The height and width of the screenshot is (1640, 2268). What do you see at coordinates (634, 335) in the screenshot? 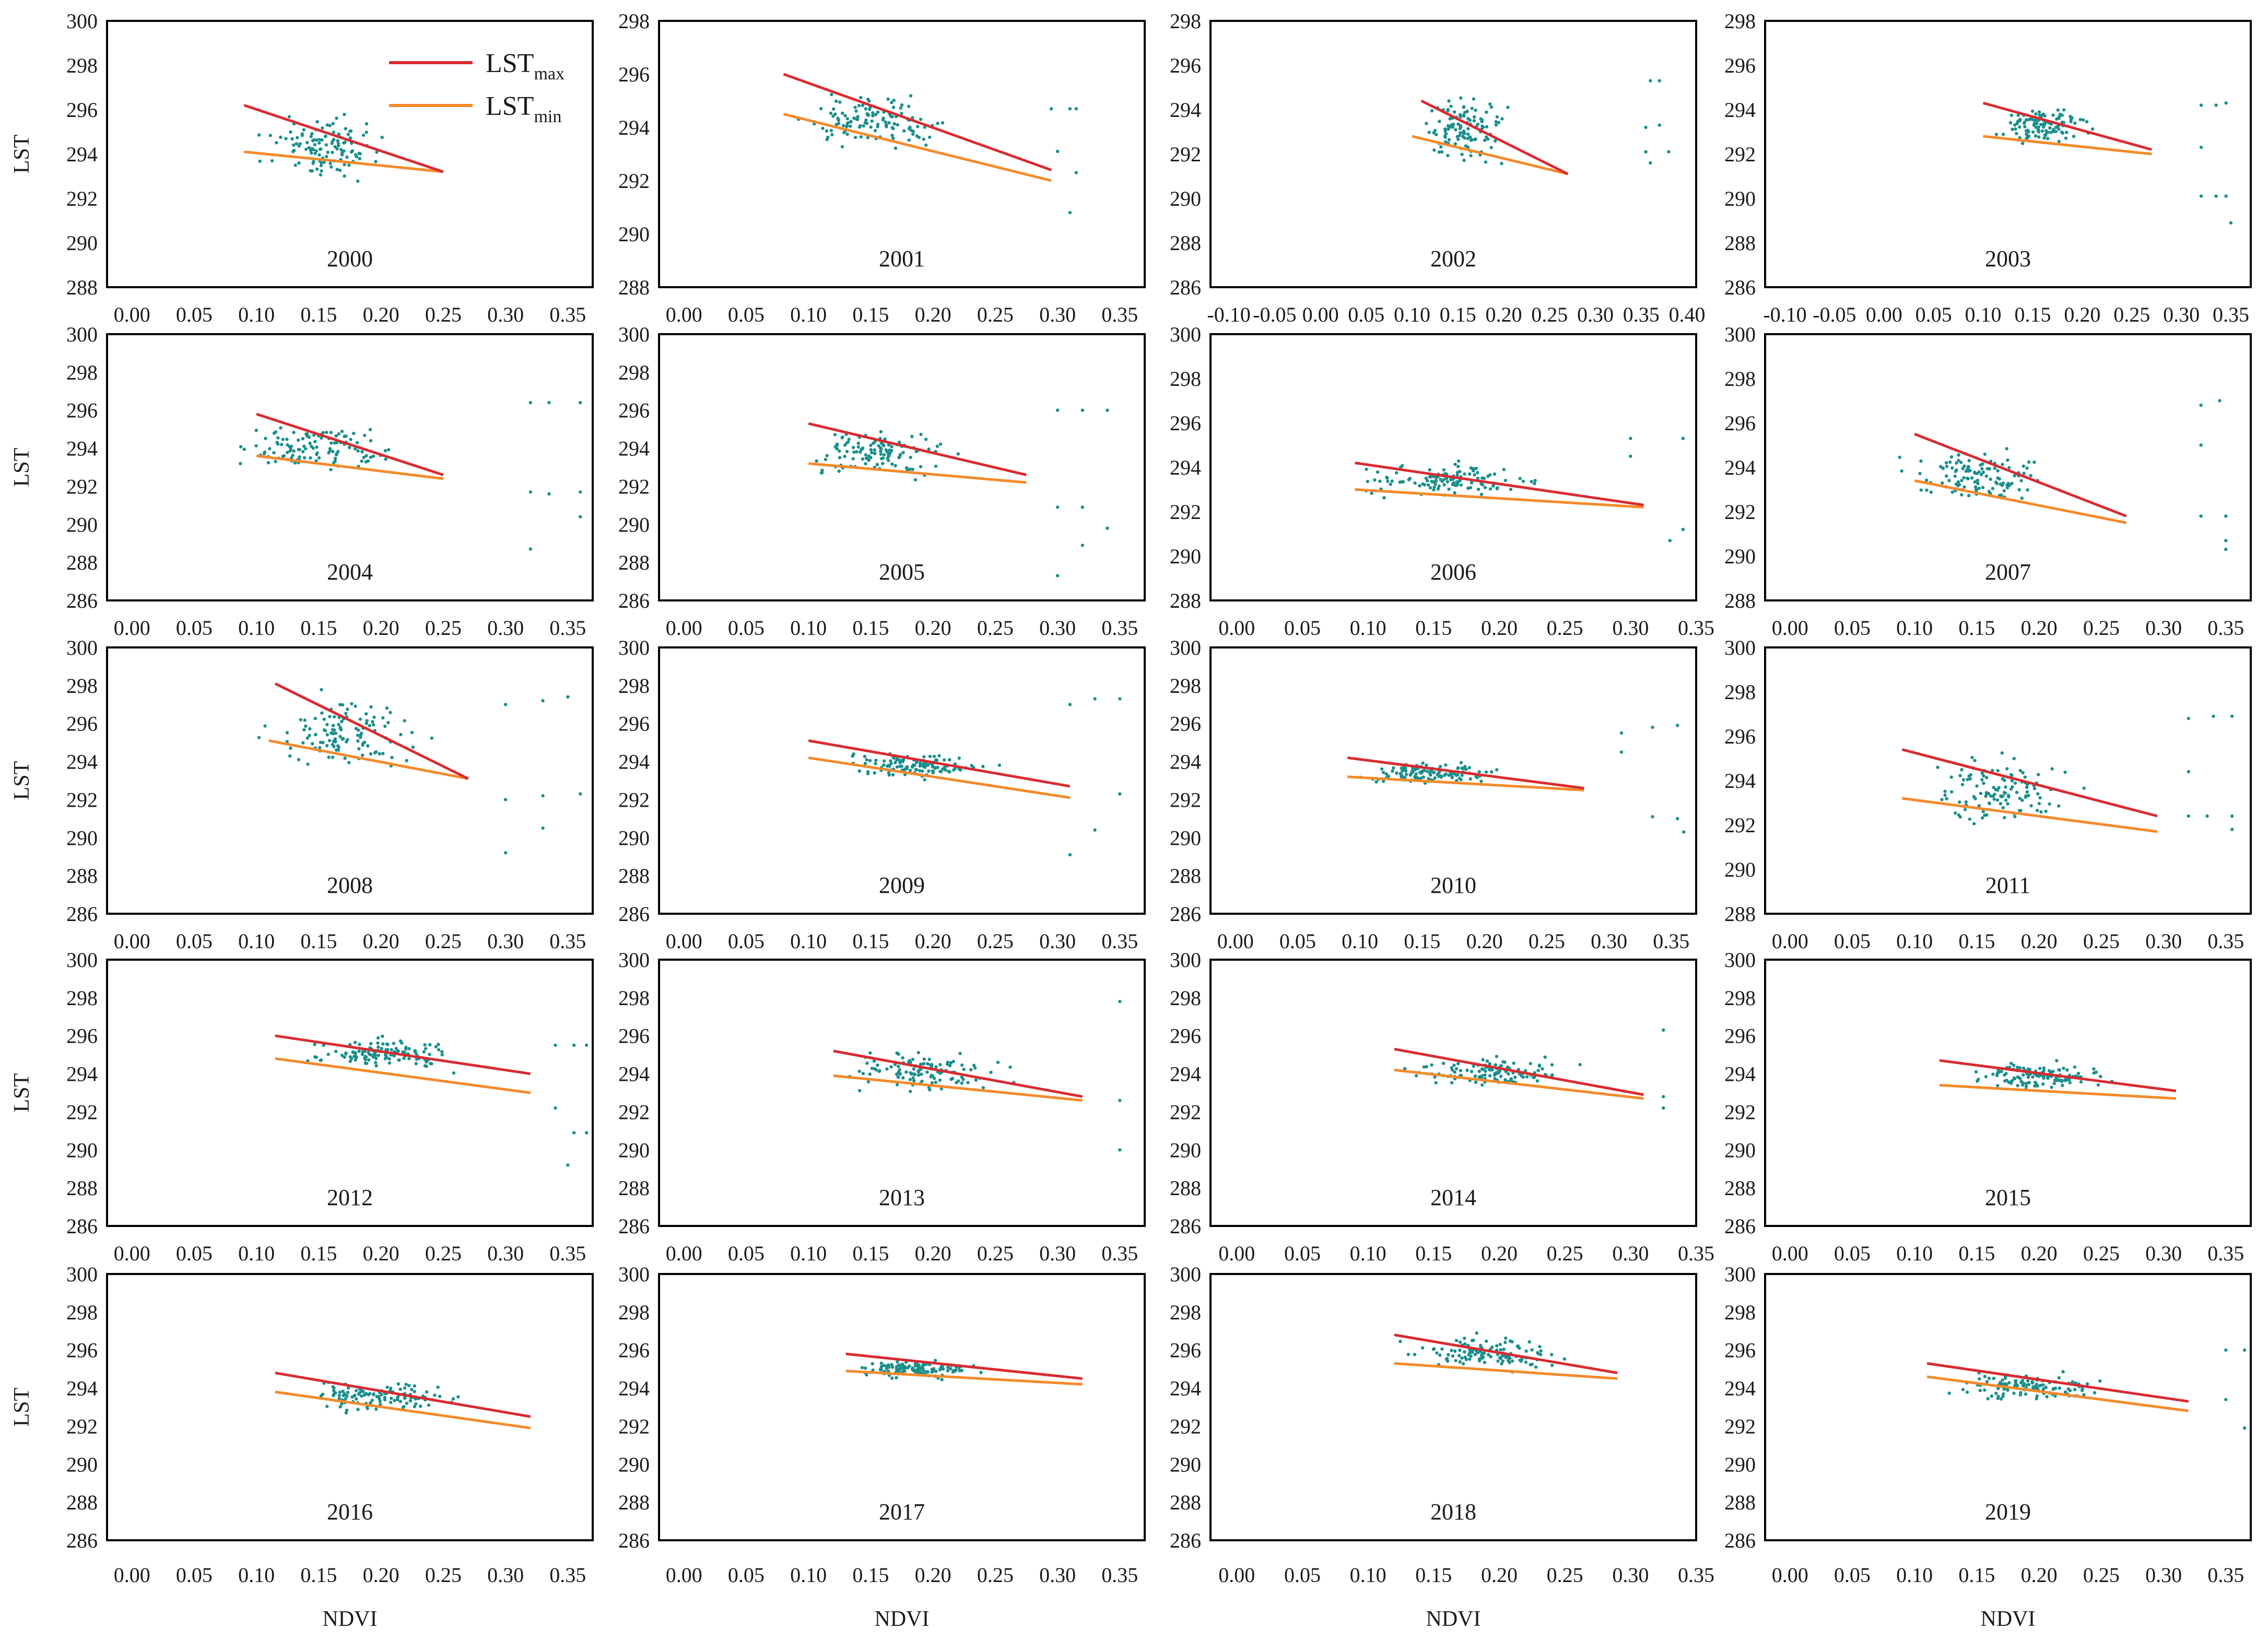
I see `y-tick-label: 300` at bounding box center [634, 335].